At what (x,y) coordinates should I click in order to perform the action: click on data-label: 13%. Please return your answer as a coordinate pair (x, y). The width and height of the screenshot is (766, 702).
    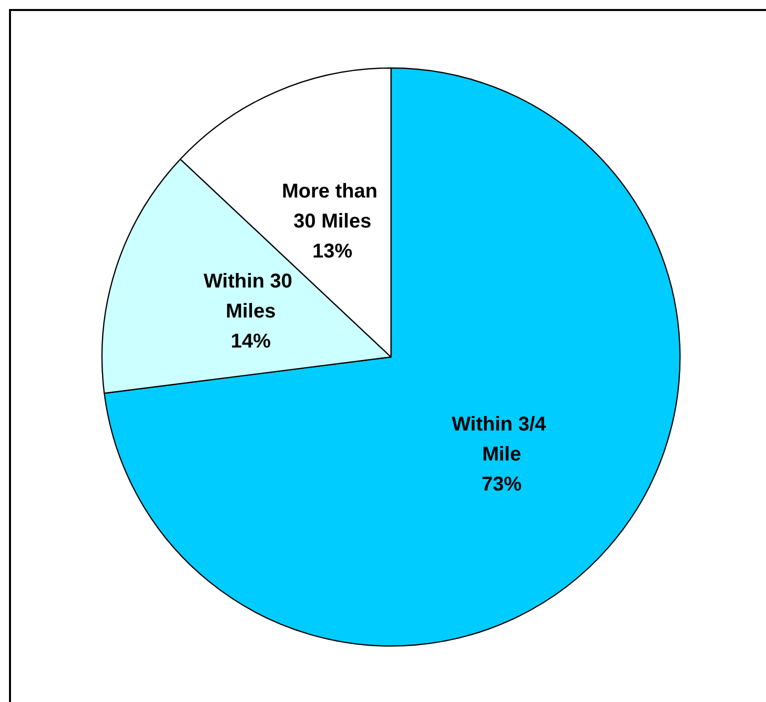
    Looking at the image, I should click on (332, 251).